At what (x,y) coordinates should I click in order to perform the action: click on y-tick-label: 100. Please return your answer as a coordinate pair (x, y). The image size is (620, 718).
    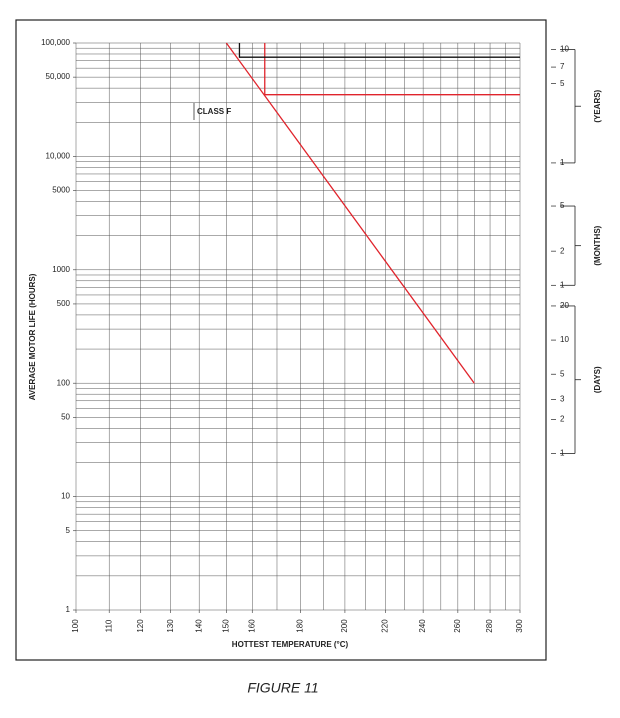
    Looking at the image, I should click on (64, 382).